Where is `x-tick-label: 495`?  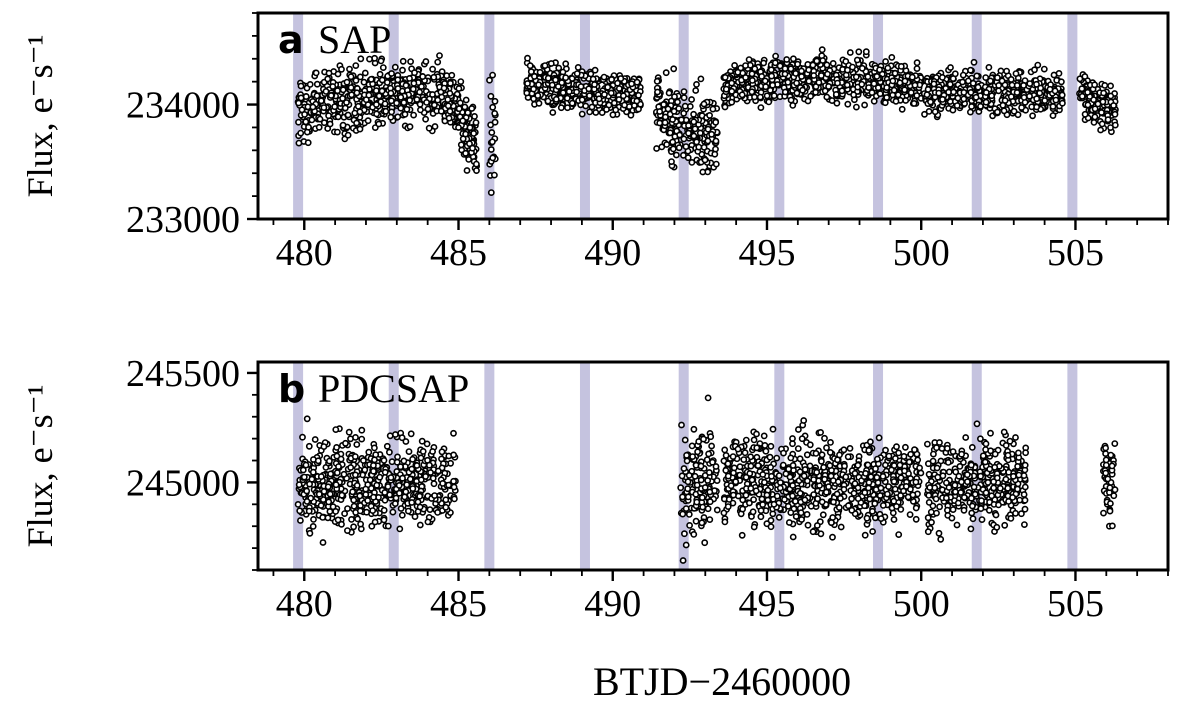 x-tick-label: 495 is located at coordinates (766, 604).